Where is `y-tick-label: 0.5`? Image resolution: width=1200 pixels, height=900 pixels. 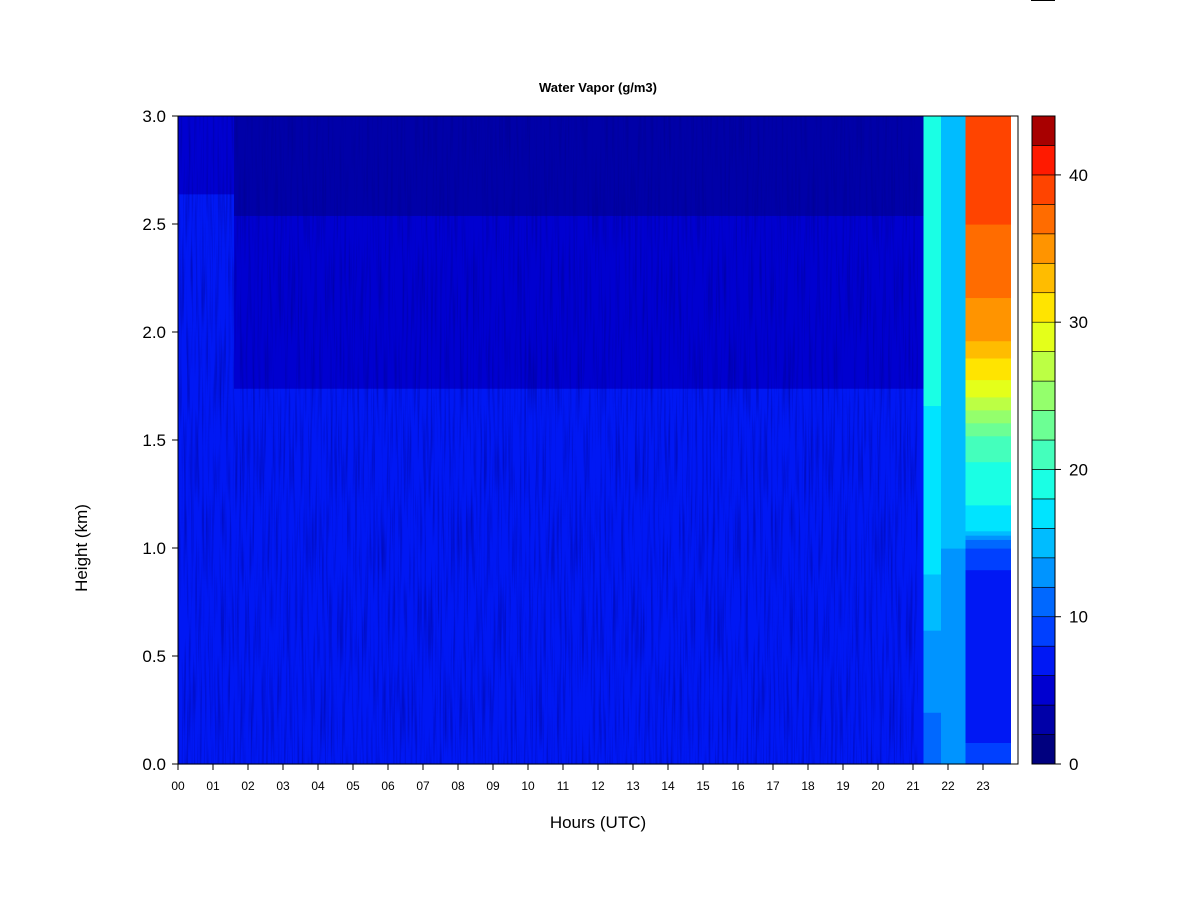 y-tick-label: 0.5 is located at coordinates (154, 656).